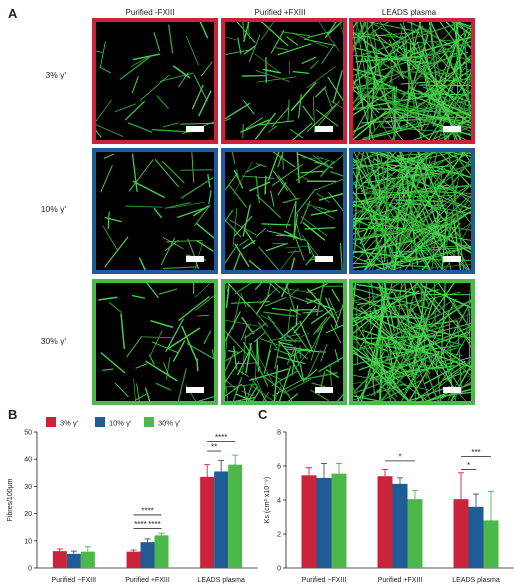 Image resolution: width=520 pixels, height=585 pixels. I want to click on micrograph-30pct-purified-minus-fxiii, so click(155, 342).